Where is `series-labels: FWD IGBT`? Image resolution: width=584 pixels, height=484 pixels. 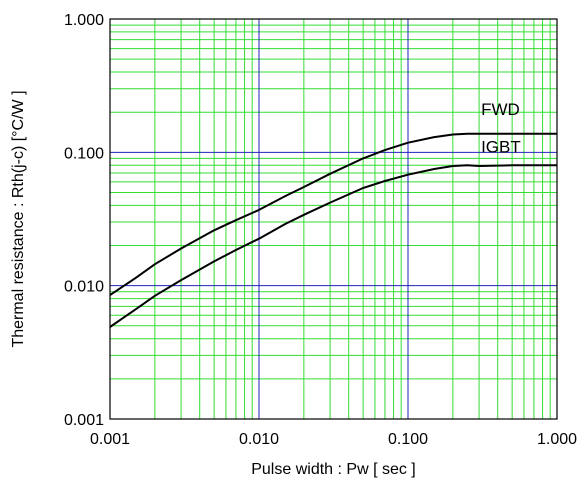 series-labels: FWD IGBT is located at coordinates (501, 128).